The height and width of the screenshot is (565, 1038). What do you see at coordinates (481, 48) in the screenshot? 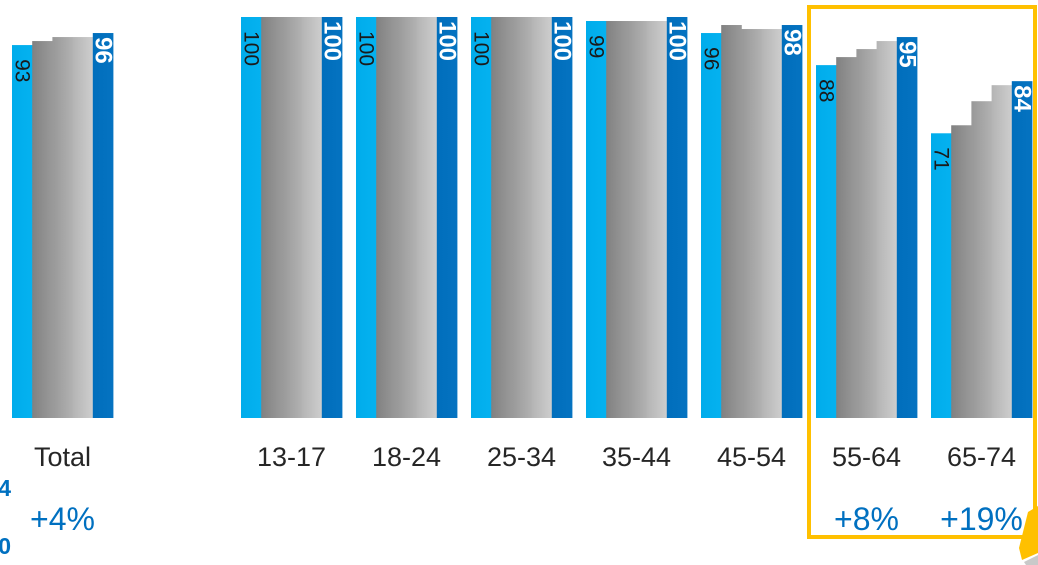
I see `data-label-25-34-series-1: 100` at bounding box center [481, 48].